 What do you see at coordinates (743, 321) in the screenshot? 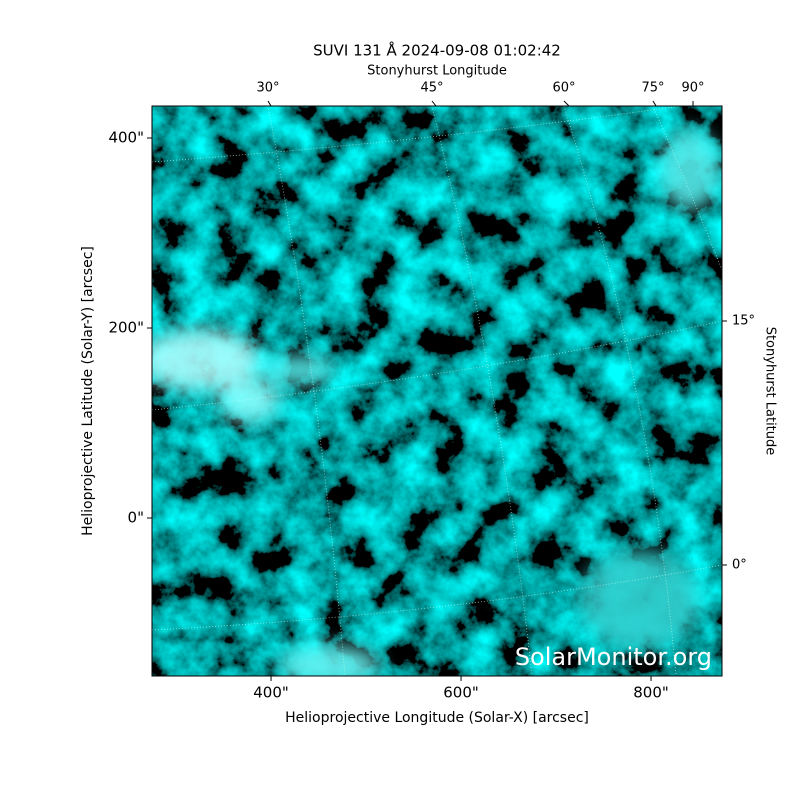
I see `y2-tick-label: 15°` at bounding box center [743, 321].